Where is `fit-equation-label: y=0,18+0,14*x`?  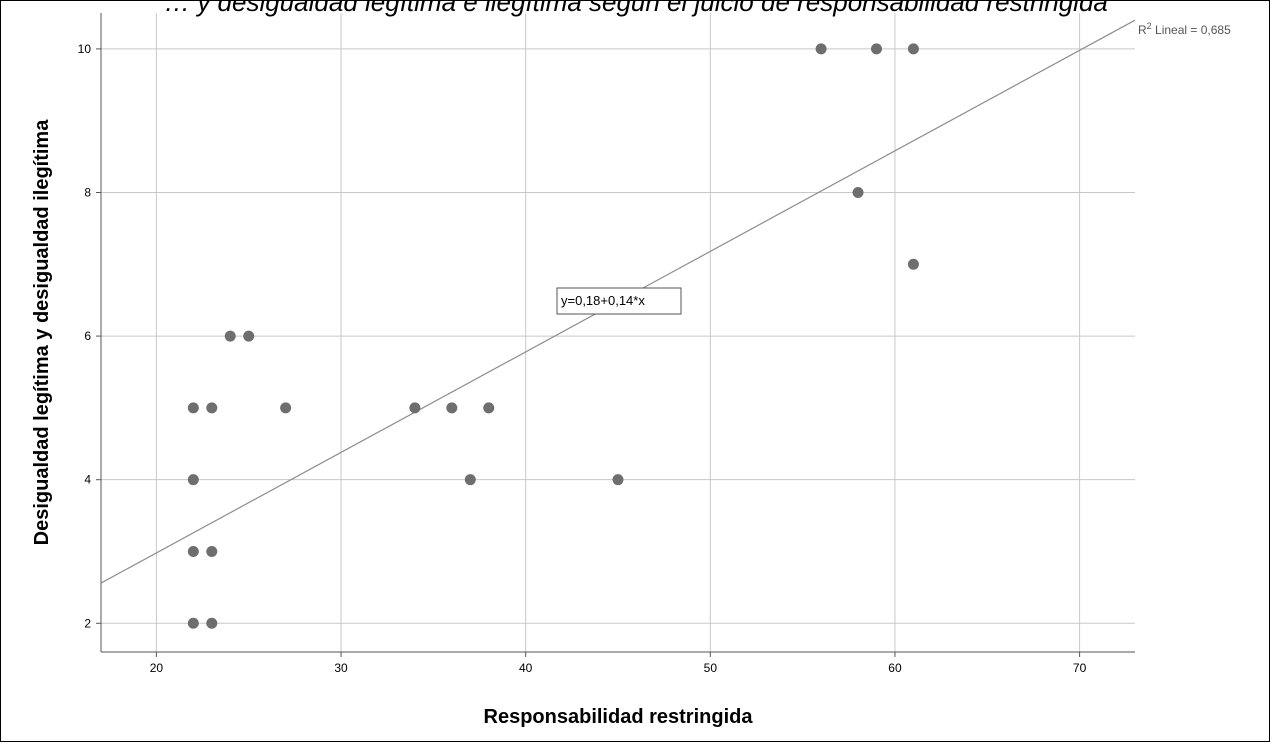
fit-equation-label: y=0,18+0,14*x is located at coordinates (603, 300).